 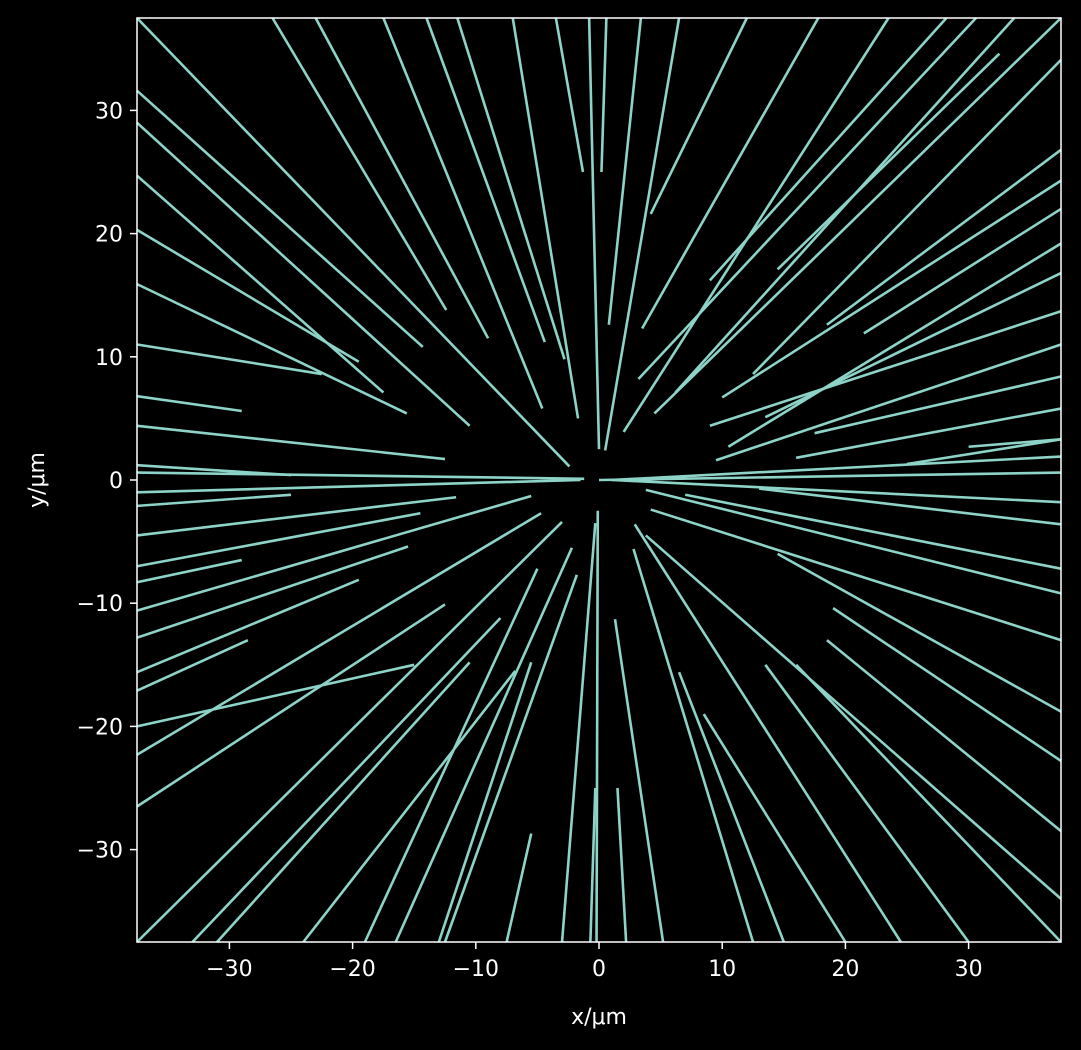 What do you see at coordinates (100, 604) in the screenshot?
I see `y-tick-label: −10` at bounding box center [100, 604].